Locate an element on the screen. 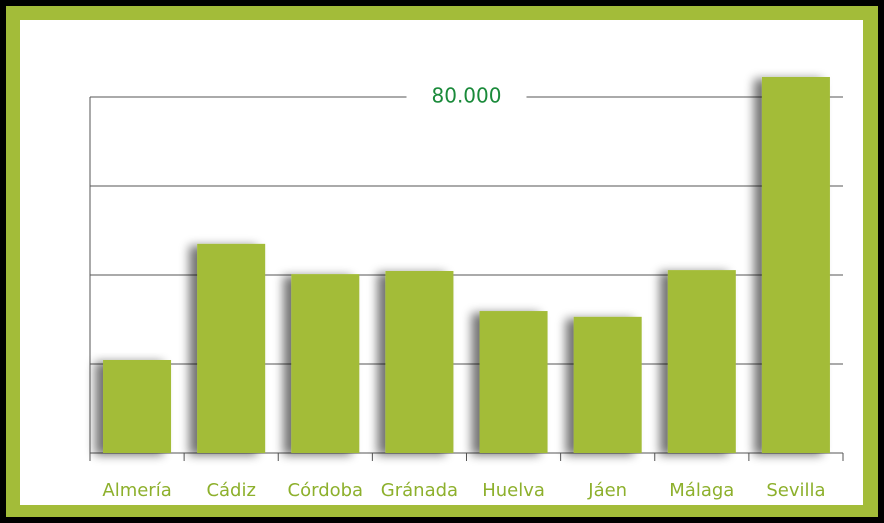 The height and width of the screenshot is (523, 884). x-tick-label: Sevilla is located at coordinates (795, 490).